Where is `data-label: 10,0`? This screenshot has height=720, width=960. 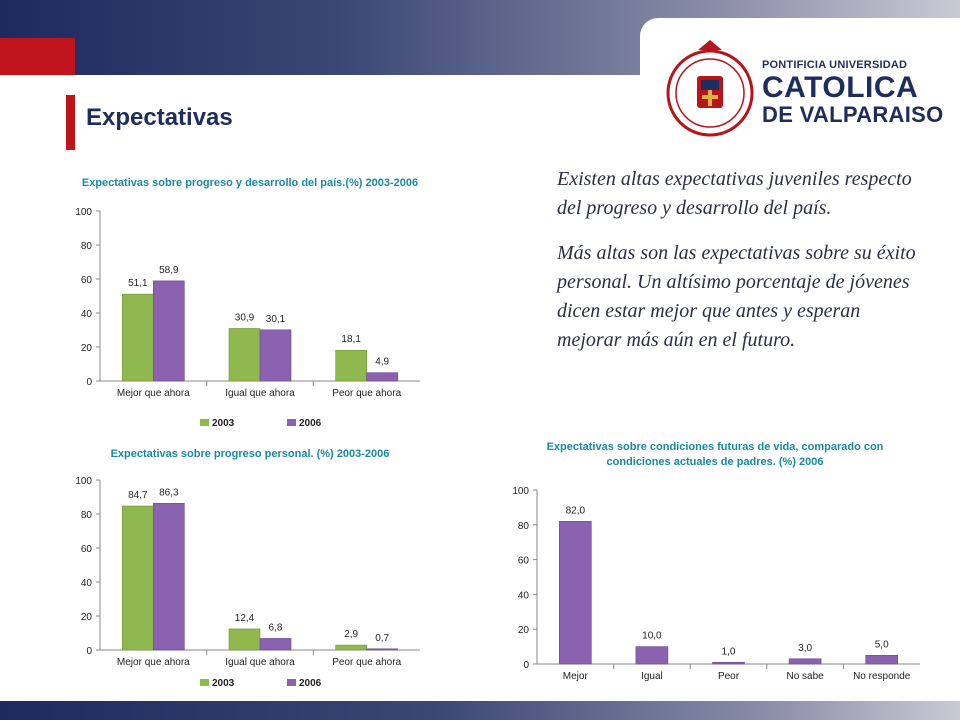
data-label: 10,0 is located at coordinates (652, 636).